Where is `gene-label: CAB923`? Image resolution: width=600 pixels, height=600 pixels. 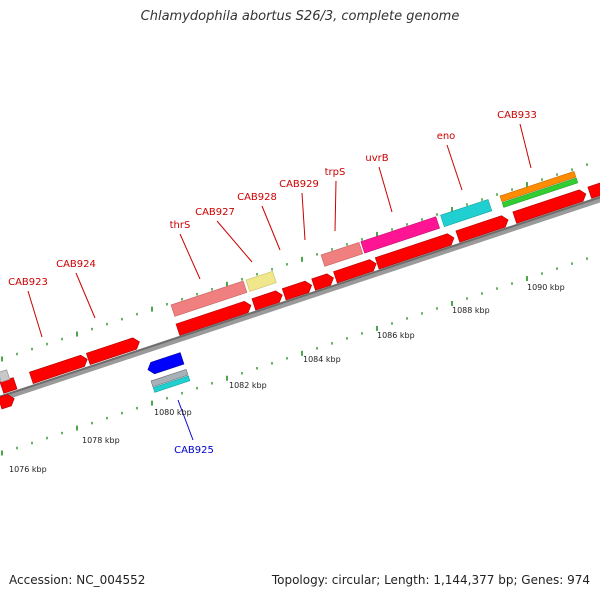 gene-label: CAB923 is located at coordinates (28, 282).